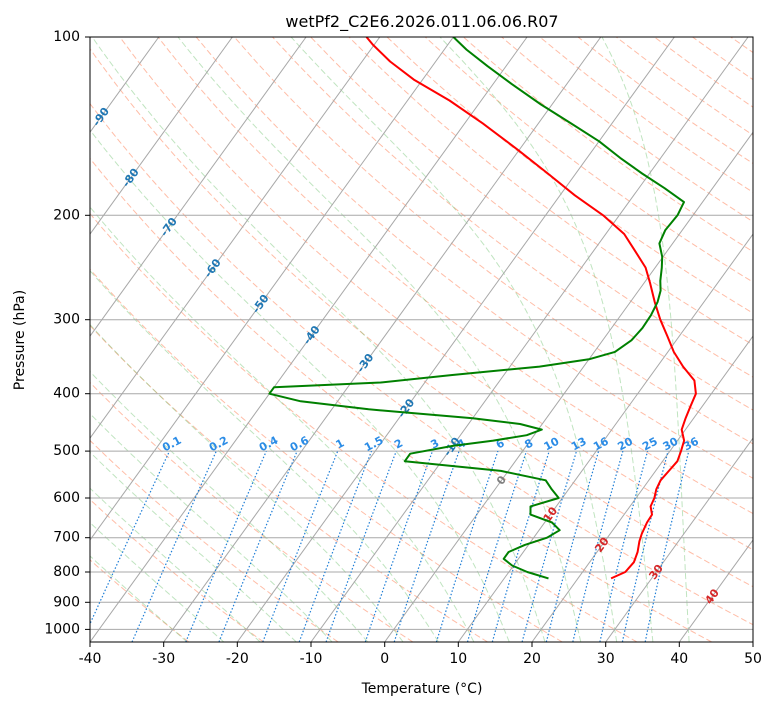 The height and width of the screenshot is (708, 775). Describe the element at coordinates (311, 659) in the screenshot. I see `x-tick-label: -10` at that location.